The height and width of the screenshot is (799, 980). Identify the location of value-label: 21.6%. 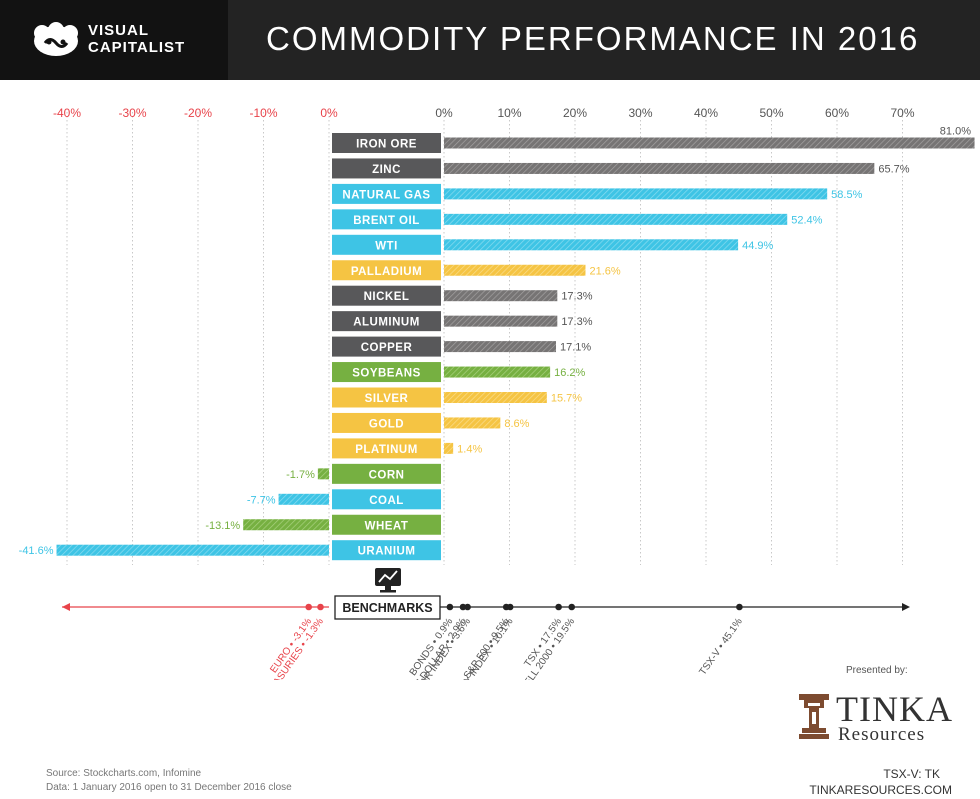
(604, 271).